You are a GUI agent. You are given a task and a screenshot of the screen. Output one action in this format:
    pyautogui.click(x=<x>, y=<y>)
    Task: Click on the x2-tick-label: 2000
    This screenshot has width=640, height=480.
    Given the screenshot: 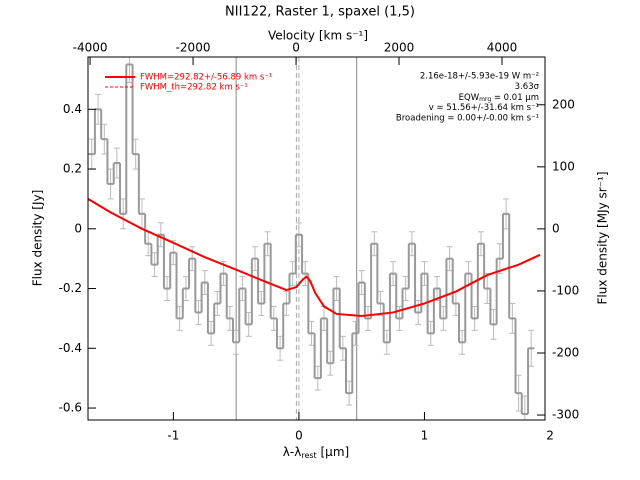 What is the action you would take?
    pyautogui.click(x=399, y=48)
    